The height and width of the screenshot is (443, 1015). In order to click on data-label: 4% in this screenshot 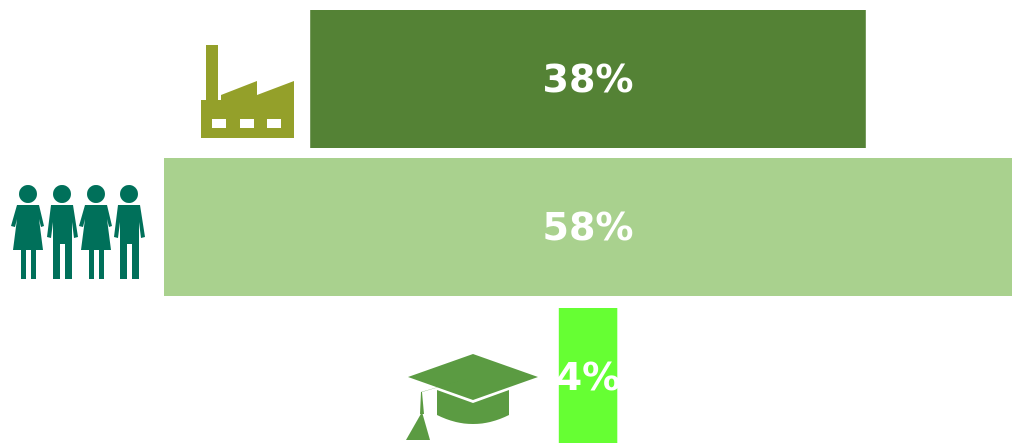, I will do `click(588, 377)`.